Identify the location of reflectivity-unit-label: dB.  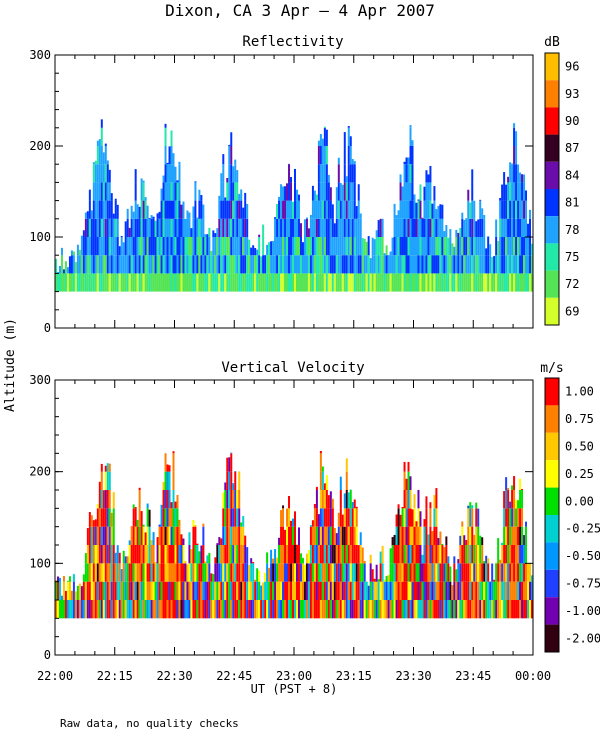
(552, 42).